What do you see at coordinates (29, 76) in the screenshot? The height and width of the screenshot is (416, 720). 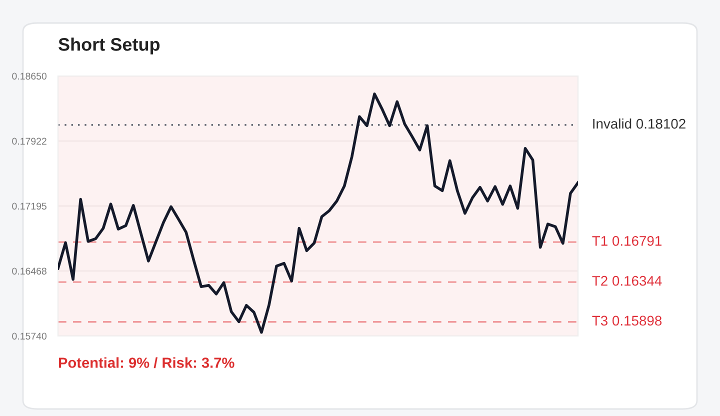 I see `y-tick-label: 0.18650` at bounding box center [29, 76].